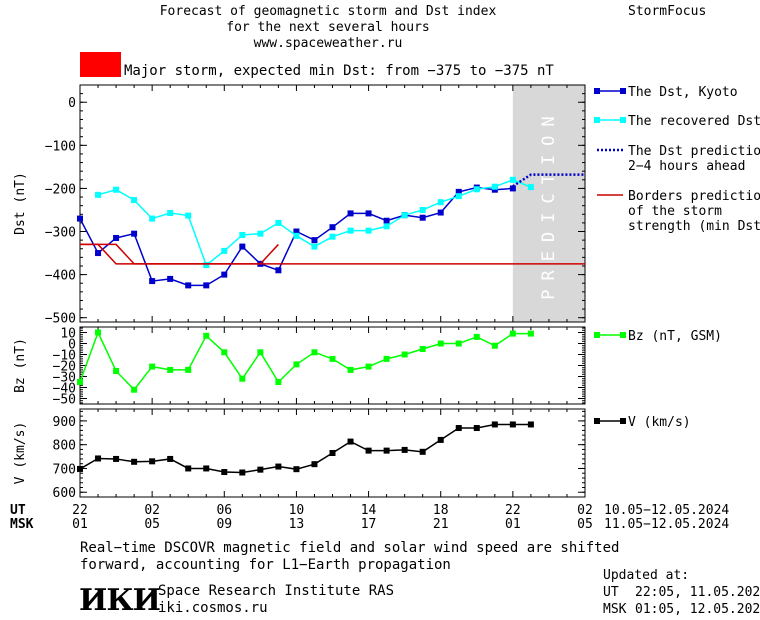 This screenshot has height=620, width=760. What do you see at coordinates (675, 336) in the screenshot?
I see `legend-label: Bz (nT, GSM)` at bounding box center [675, 336].